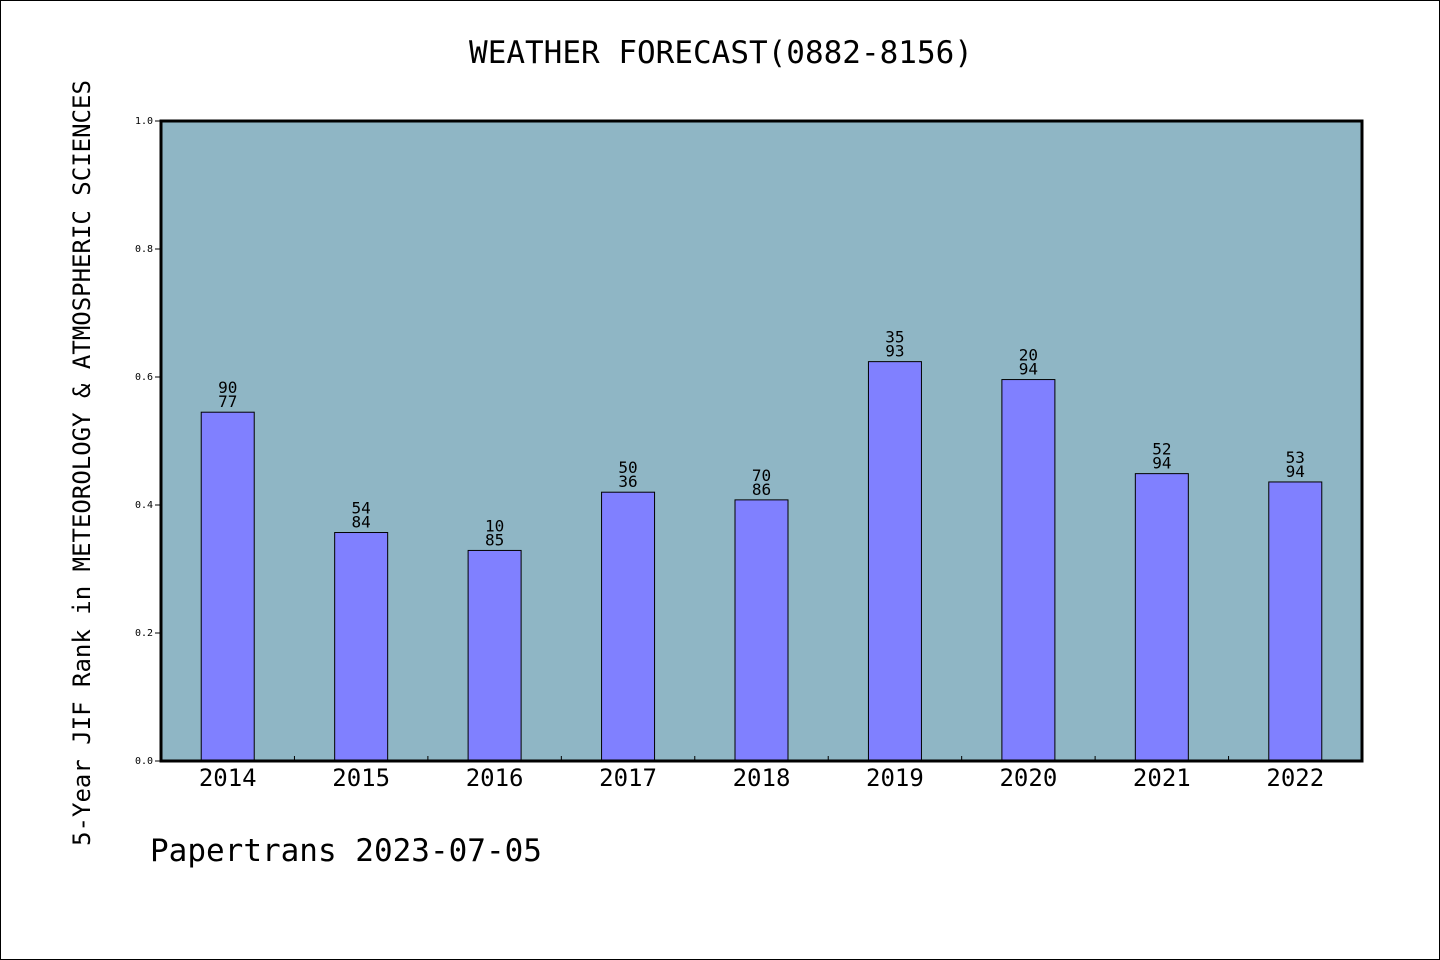  I want to click on x-tick-label-2018: 2018, so click(762, 778).